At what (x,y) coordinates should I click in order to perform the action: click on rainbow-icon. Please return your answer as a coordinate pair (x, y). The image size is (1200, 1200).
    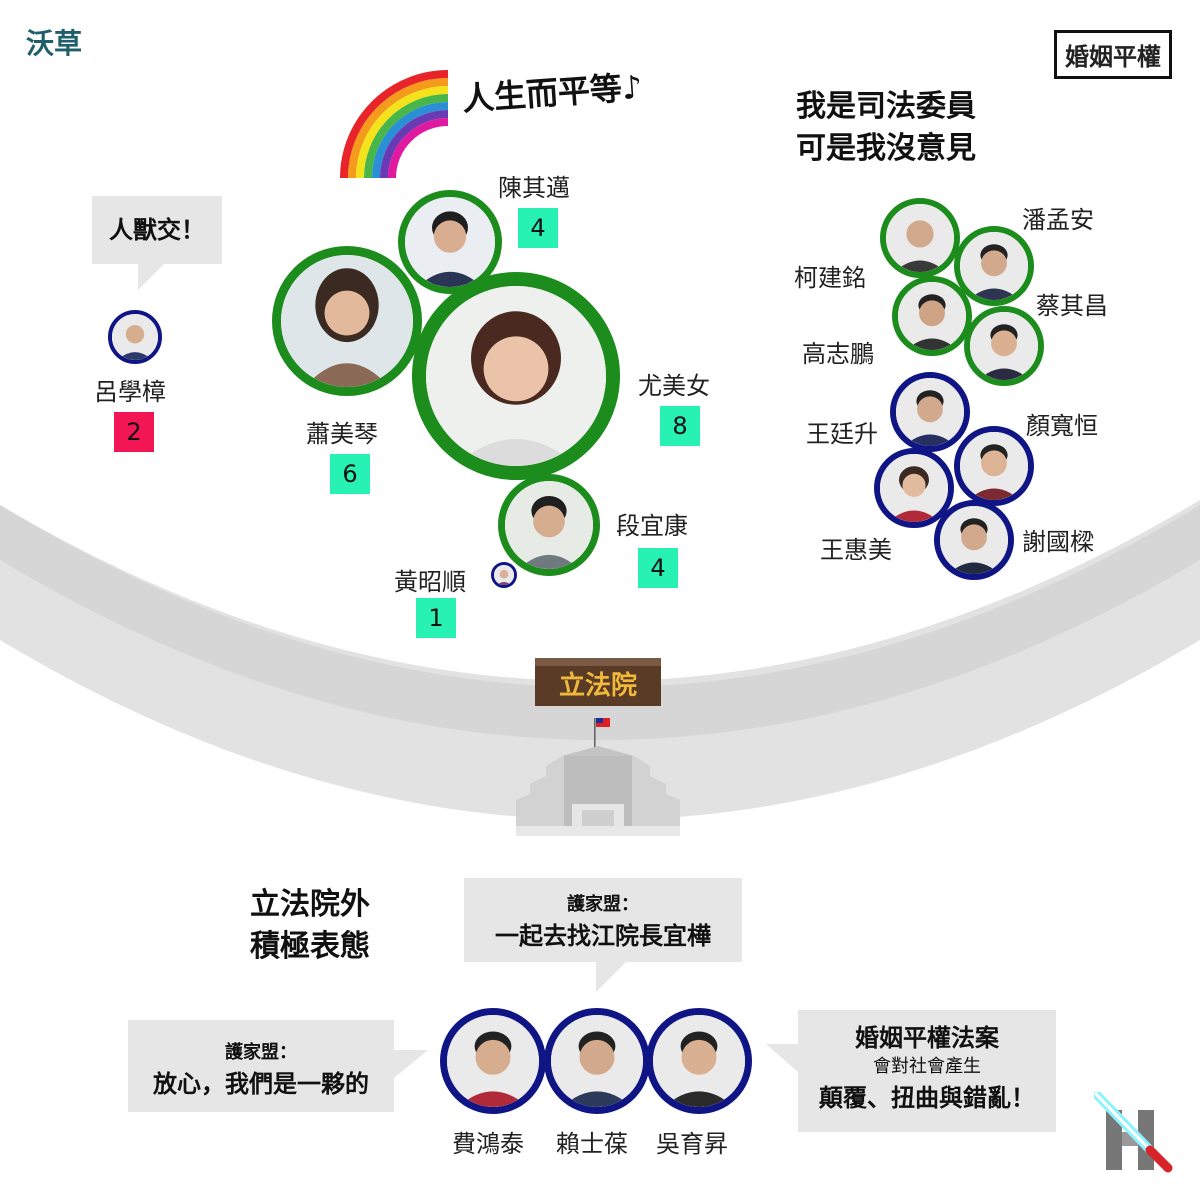
    Looking at the image, I should click on (394, 124).